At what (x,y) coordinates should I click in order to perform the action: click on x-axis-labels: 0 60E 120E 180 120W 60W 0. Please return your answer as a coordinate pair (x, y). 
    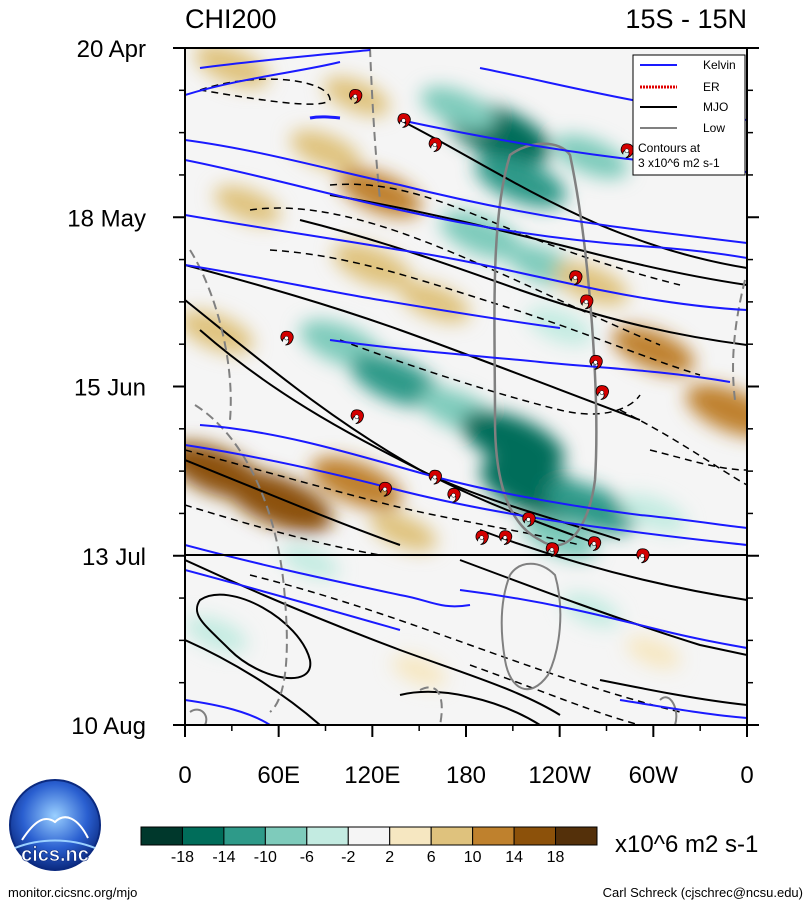
    Looking at the image, I should click on (465, 775).